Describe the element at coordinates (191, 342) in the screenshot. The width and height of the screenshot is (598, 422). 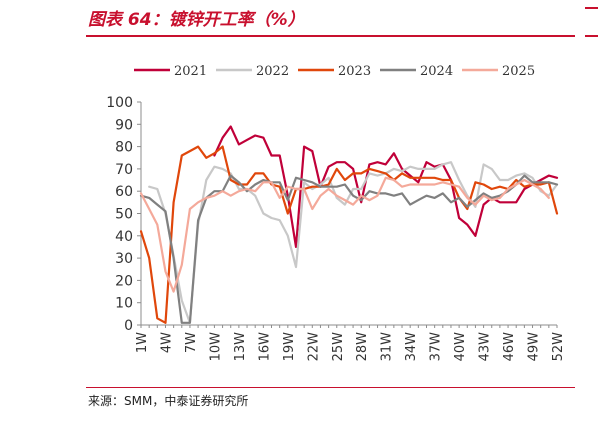
I see `x-tick-label: 7W` at that location.